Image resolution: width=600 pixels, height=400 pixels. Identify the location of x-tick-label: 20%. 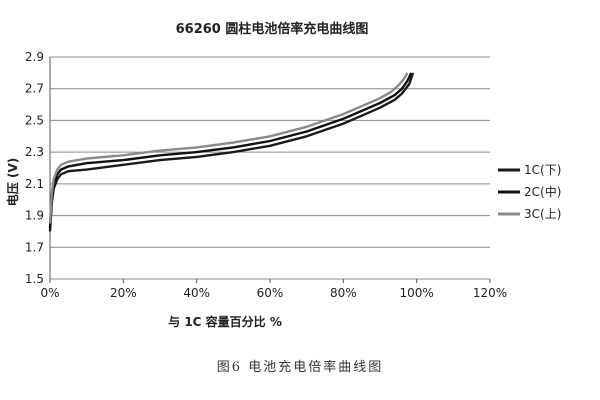
(123, 293).